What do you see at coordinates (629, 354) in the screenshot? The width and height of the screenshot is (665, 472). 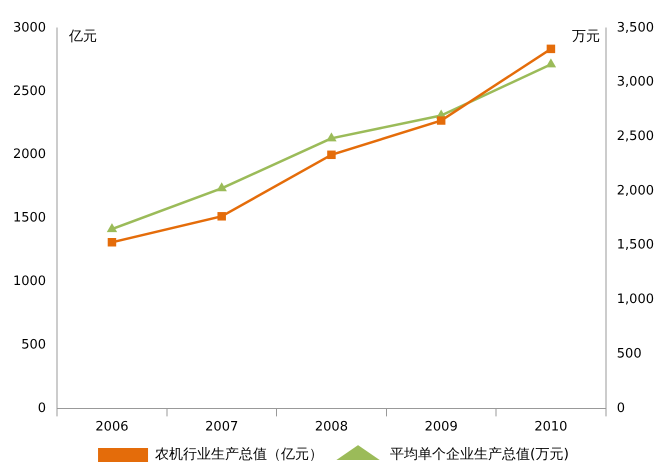 I see `y2-tick-label: 500` at bounding box center [629, 354].